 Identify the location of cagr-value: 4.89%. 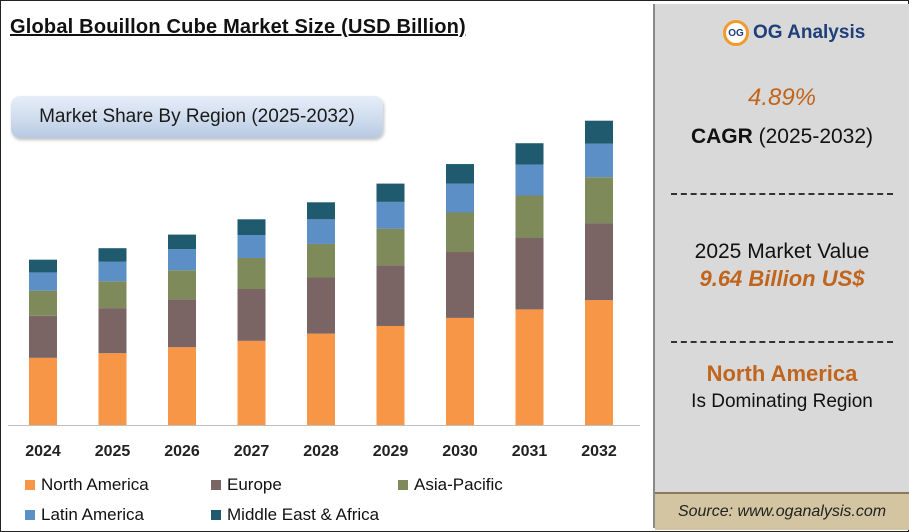
(782, 97).